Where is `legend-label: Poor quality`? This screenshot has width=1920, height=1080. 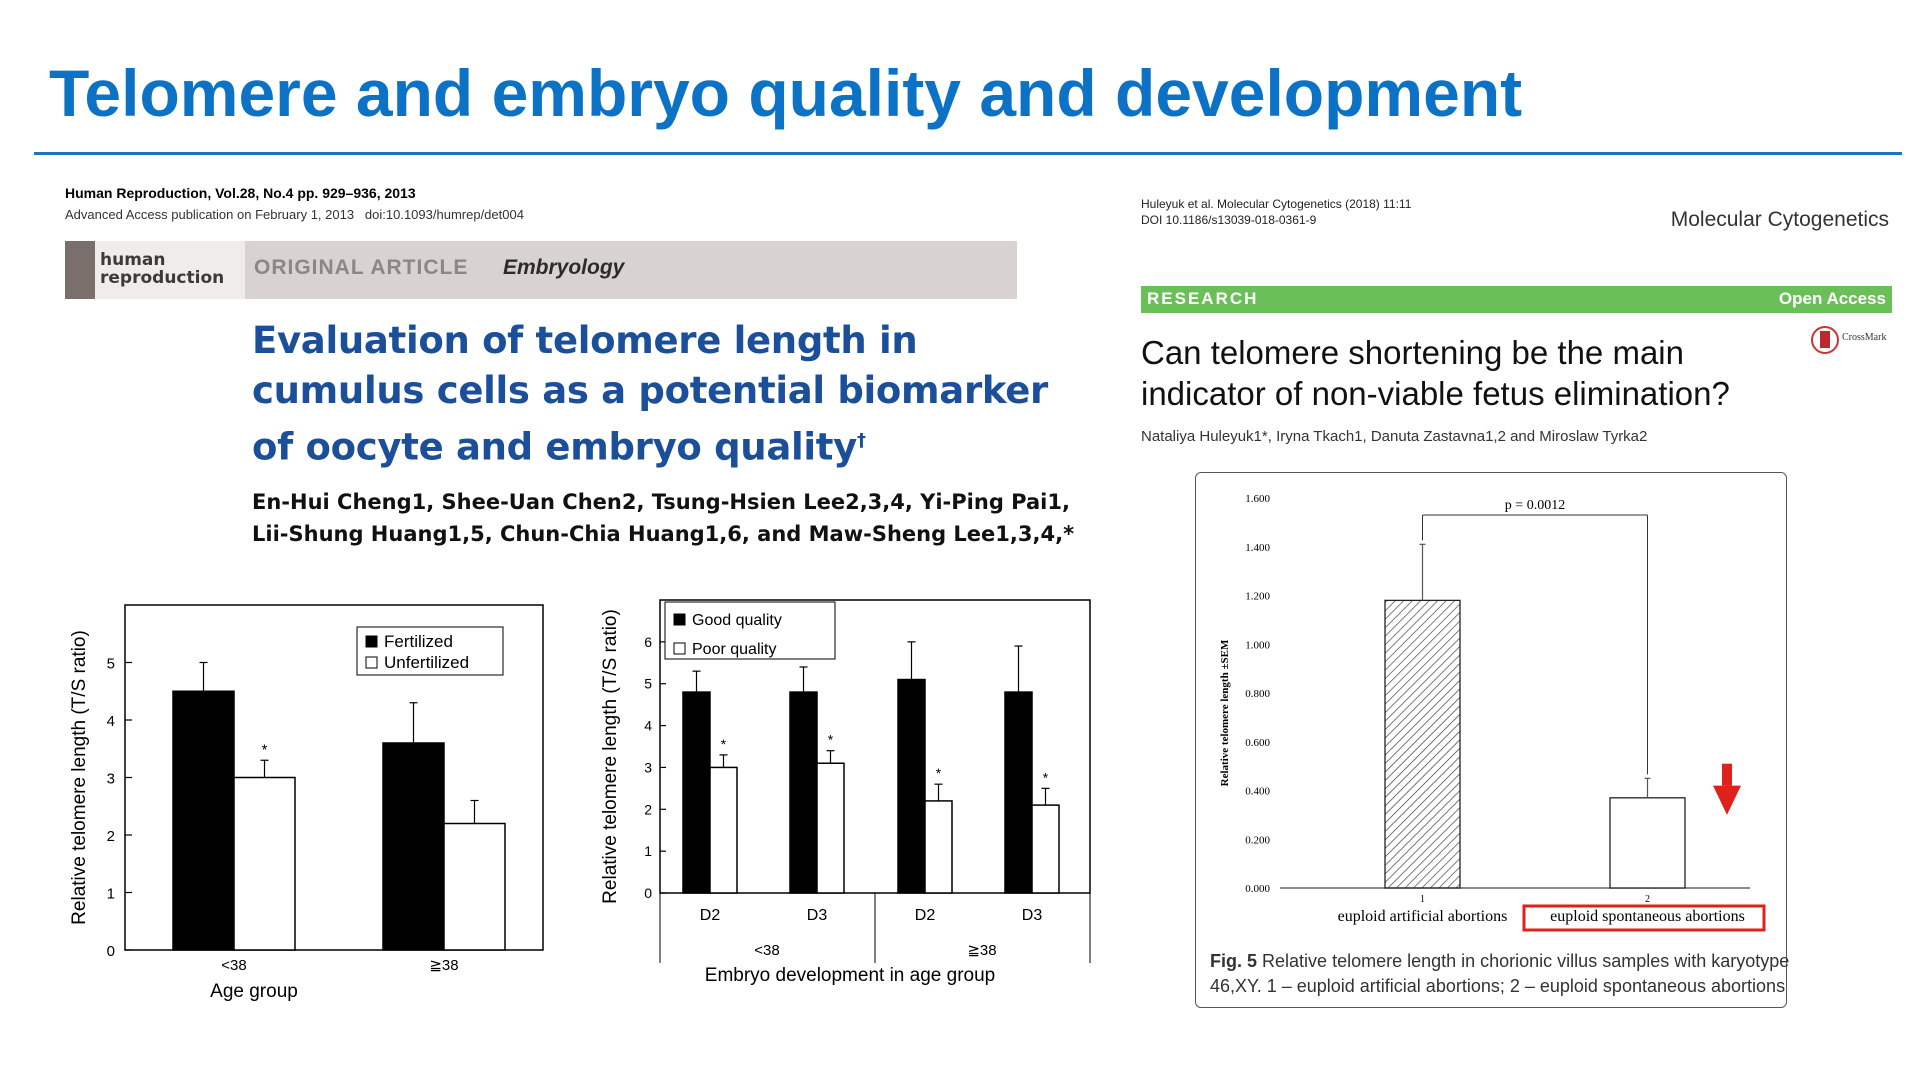
legend-label: Poor quality is located at coordinates (734, 649).